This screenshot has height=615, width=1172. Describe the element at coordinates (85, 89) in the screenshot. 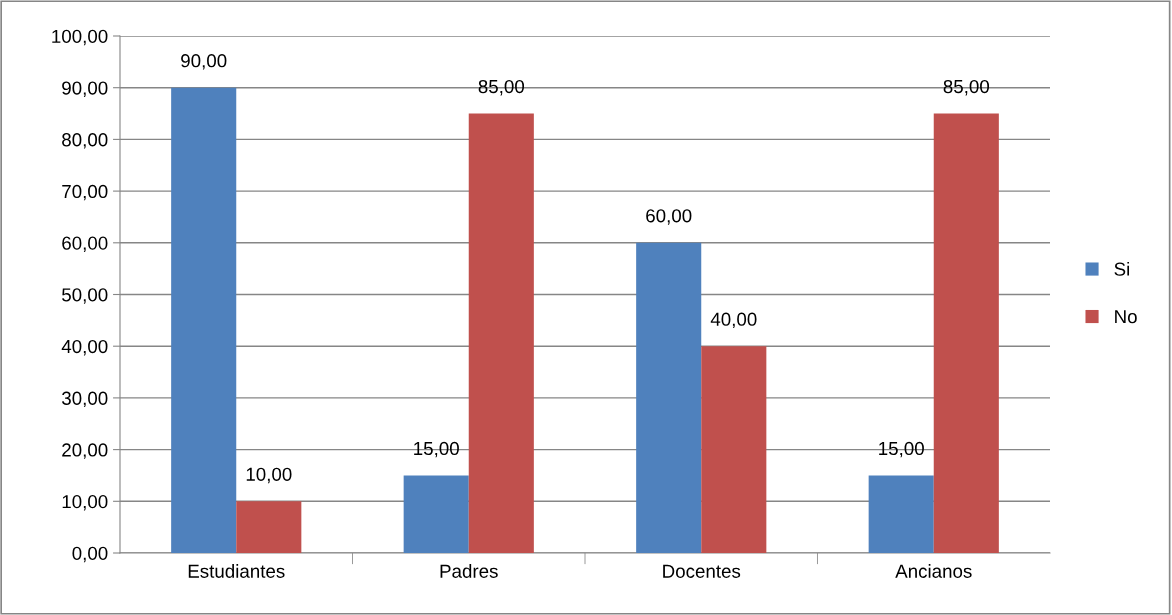

I see `y-tick-label: 90,00` at that location.